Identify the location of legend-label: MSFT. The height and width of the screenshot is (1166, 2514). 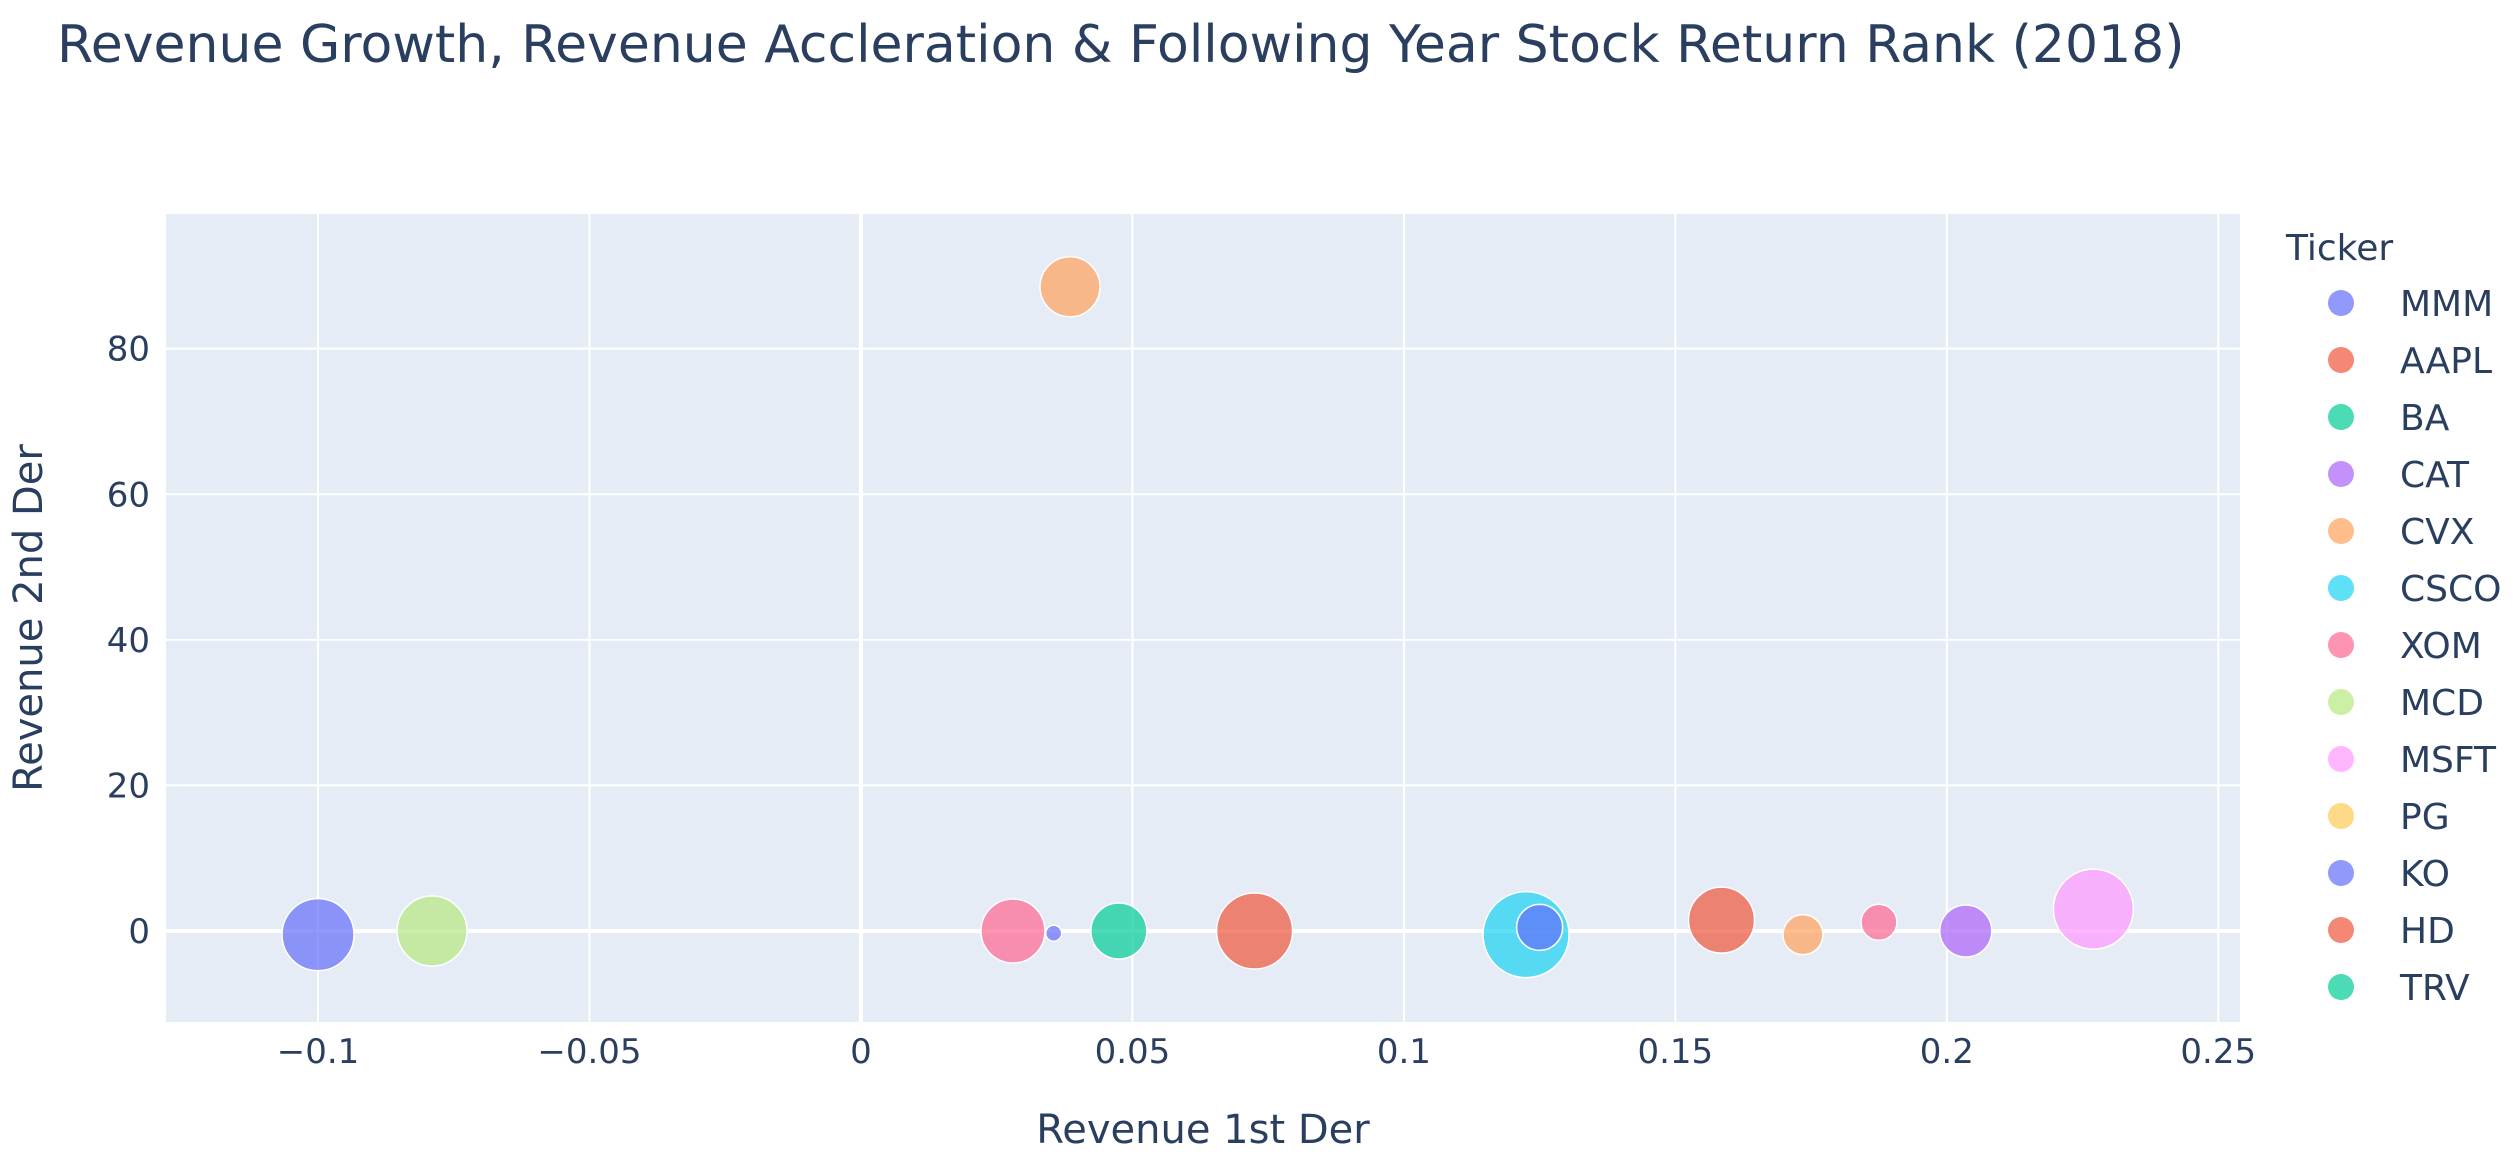
(2448, 760).